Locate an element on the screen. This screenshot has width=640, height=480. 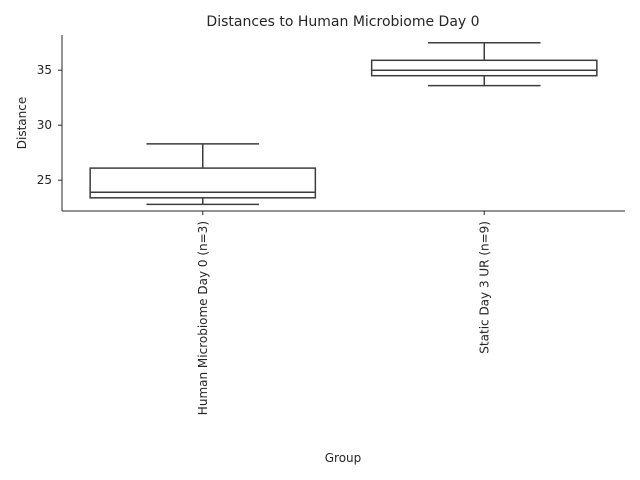
x-tick-label: Static Day 3 UR (n=9) is located at coordinates (484, 287).